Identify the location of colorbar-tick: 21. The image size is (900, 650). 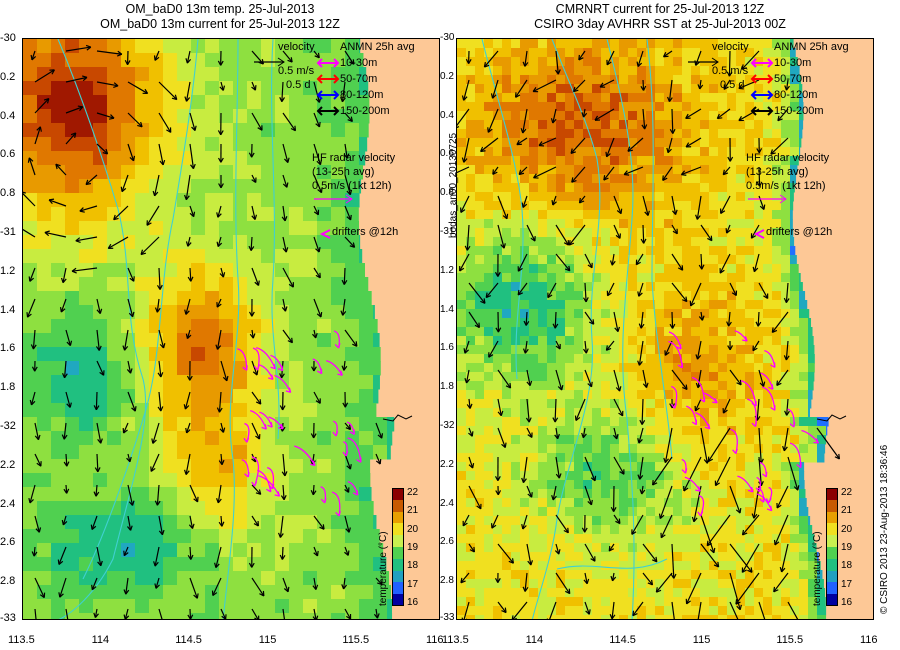
(847, 511).